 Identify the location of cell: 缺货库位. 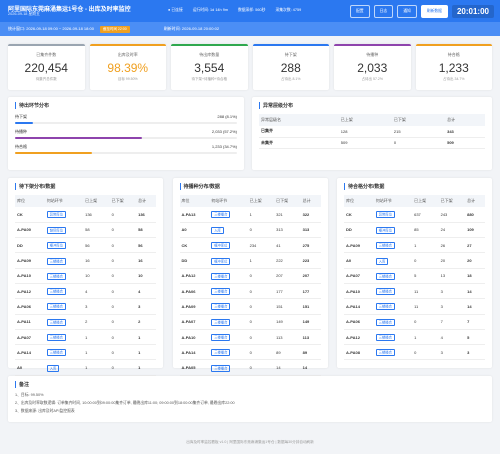
(64, 230).